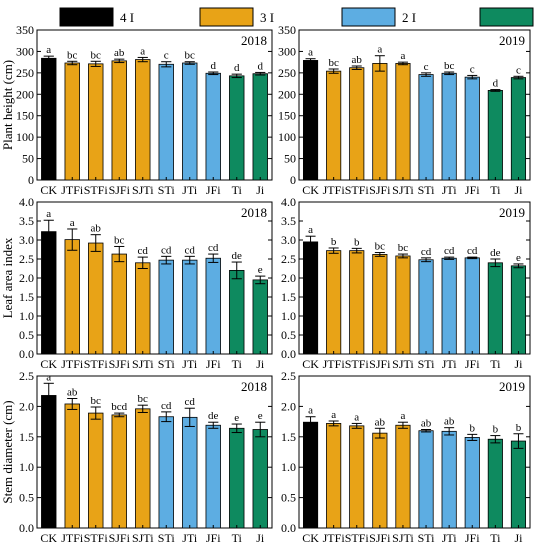  Describe the element at coordinates (495, 135) in the screenshot. I see `bar-ti` at that location.